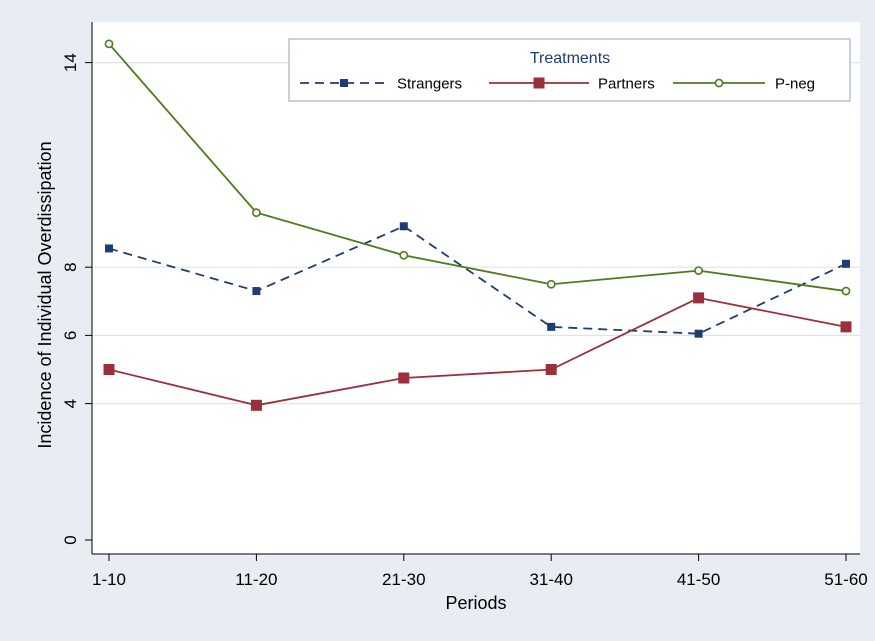 This screenshot has height=641, width=875. Describe the element at coordinates (109, 579) in the screenshot. I see `x-tick-label: 1-10` at that location.